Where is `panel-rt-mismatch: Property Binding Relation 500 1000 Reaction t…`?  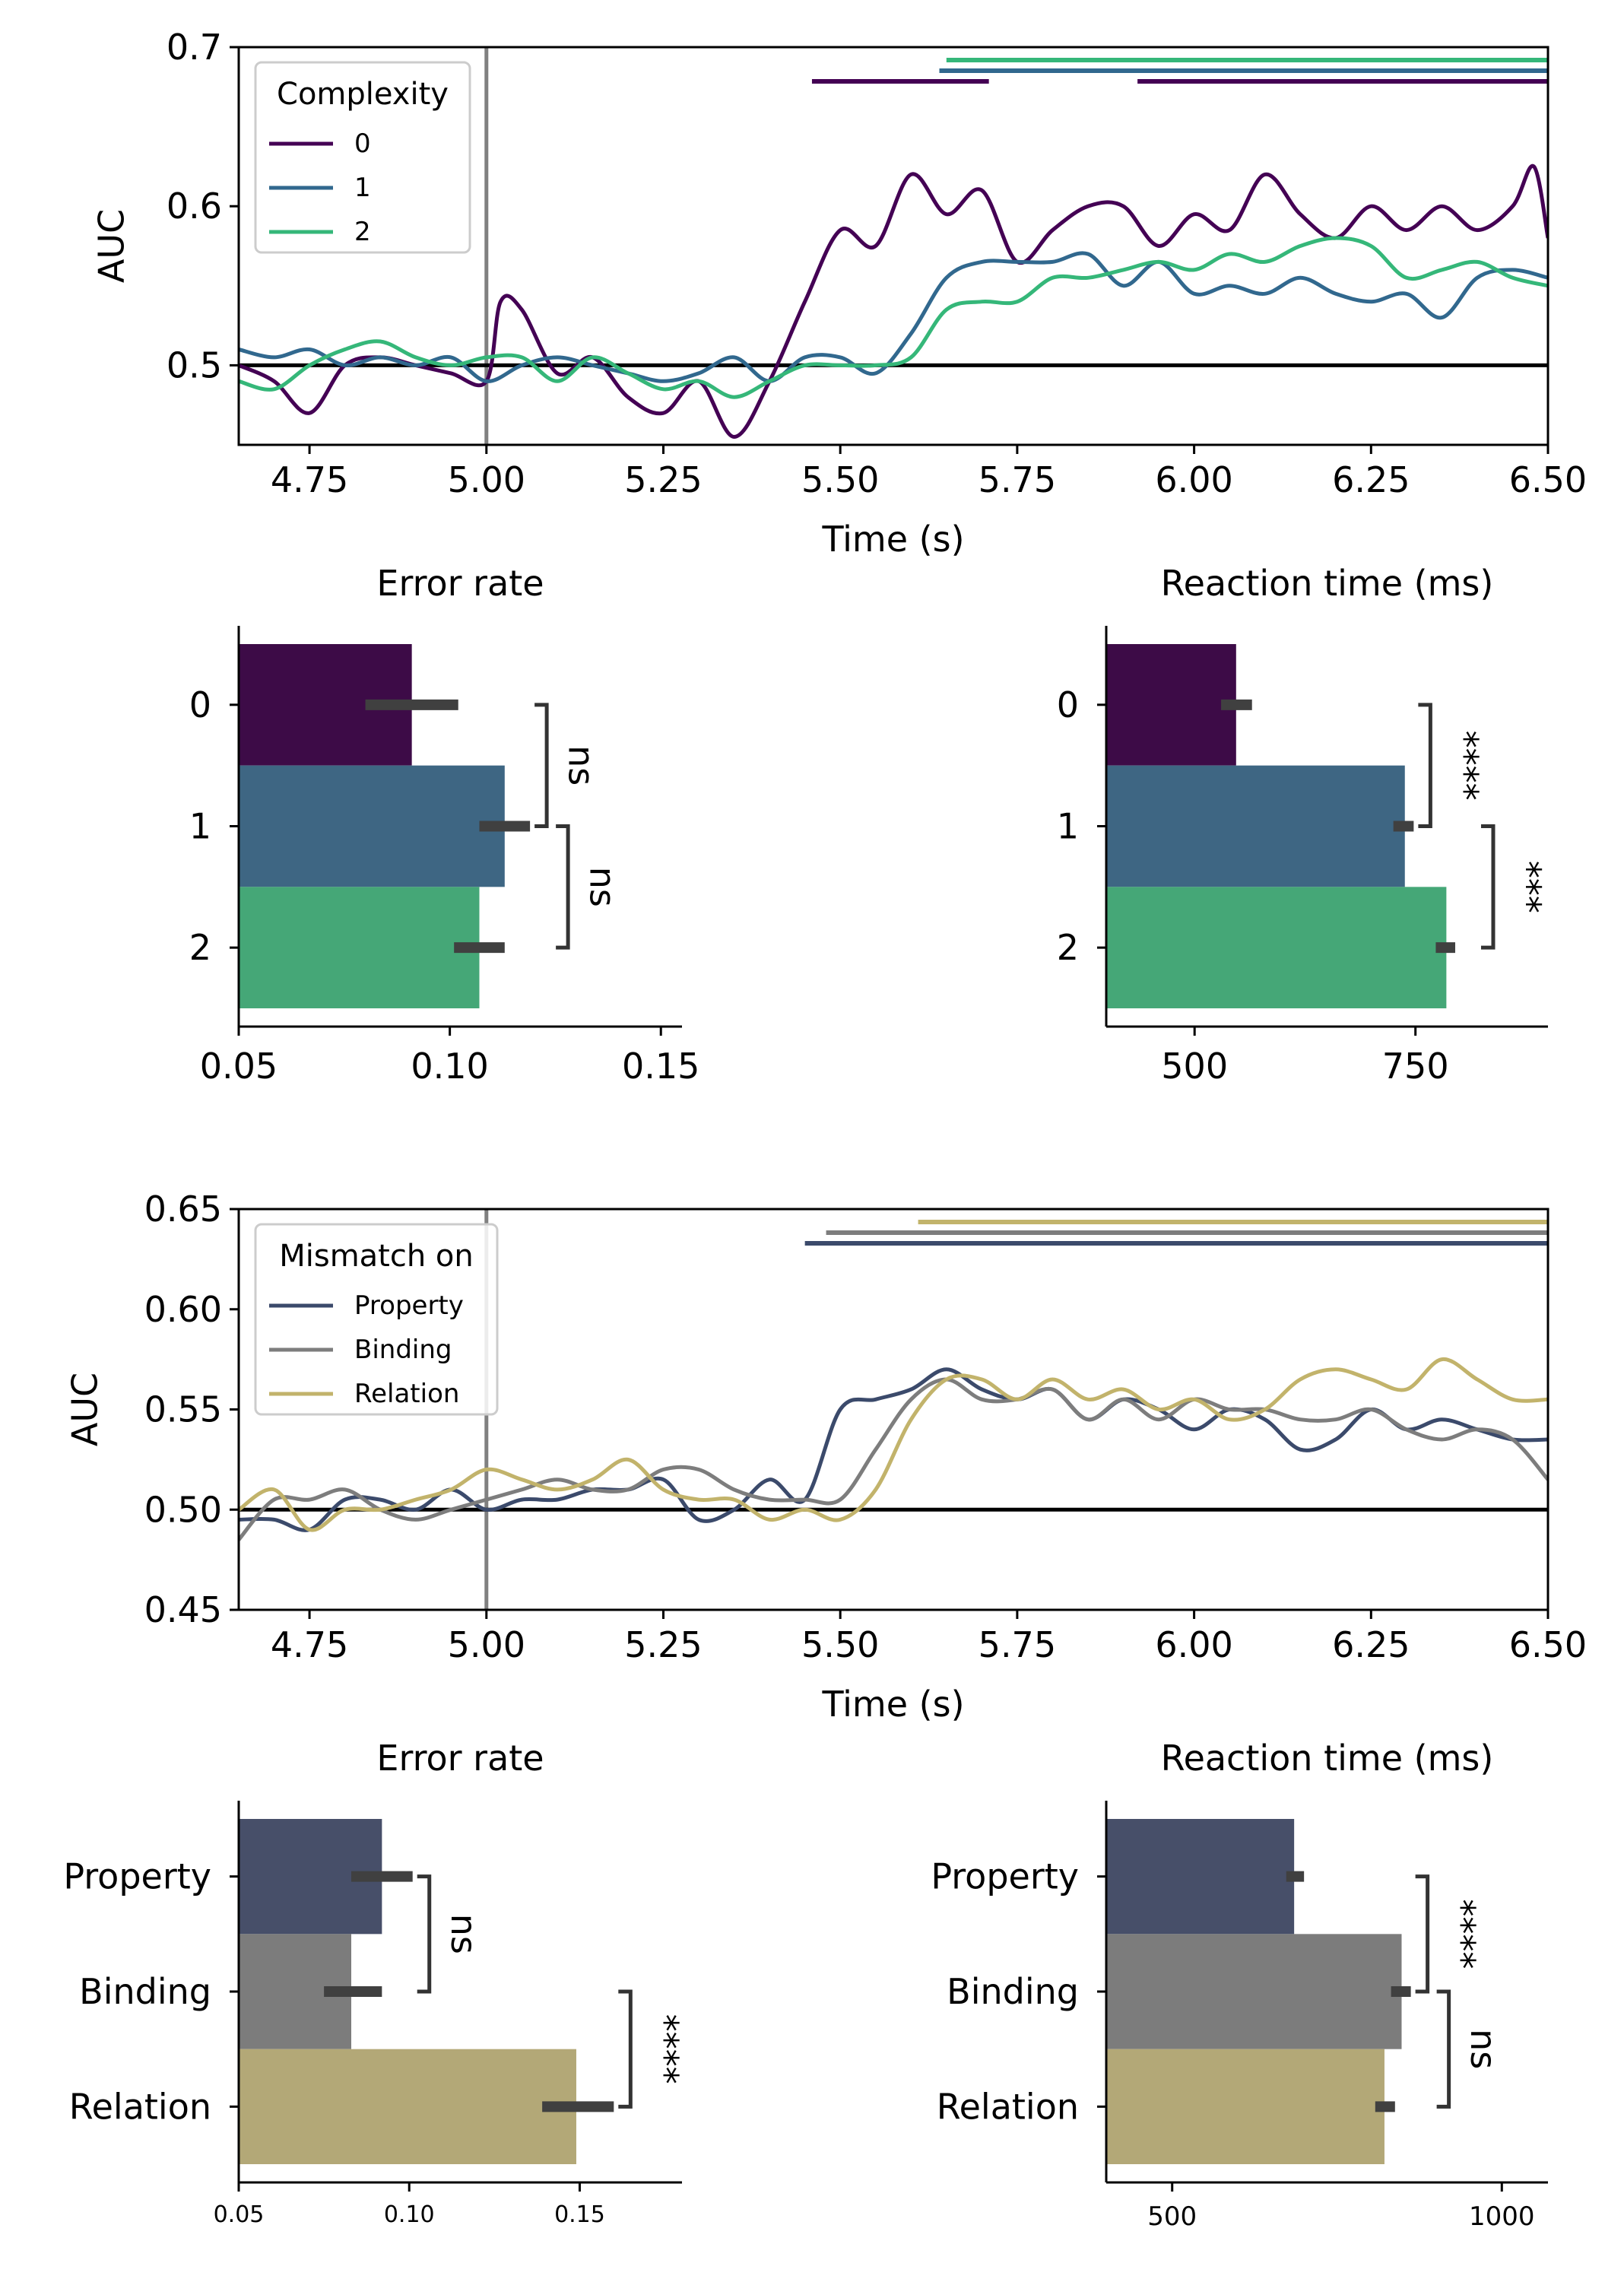 panel-rt-mismatch: Property Binding Relation 500 1000 Reaction t… is located at coordinates (1239, 1985).